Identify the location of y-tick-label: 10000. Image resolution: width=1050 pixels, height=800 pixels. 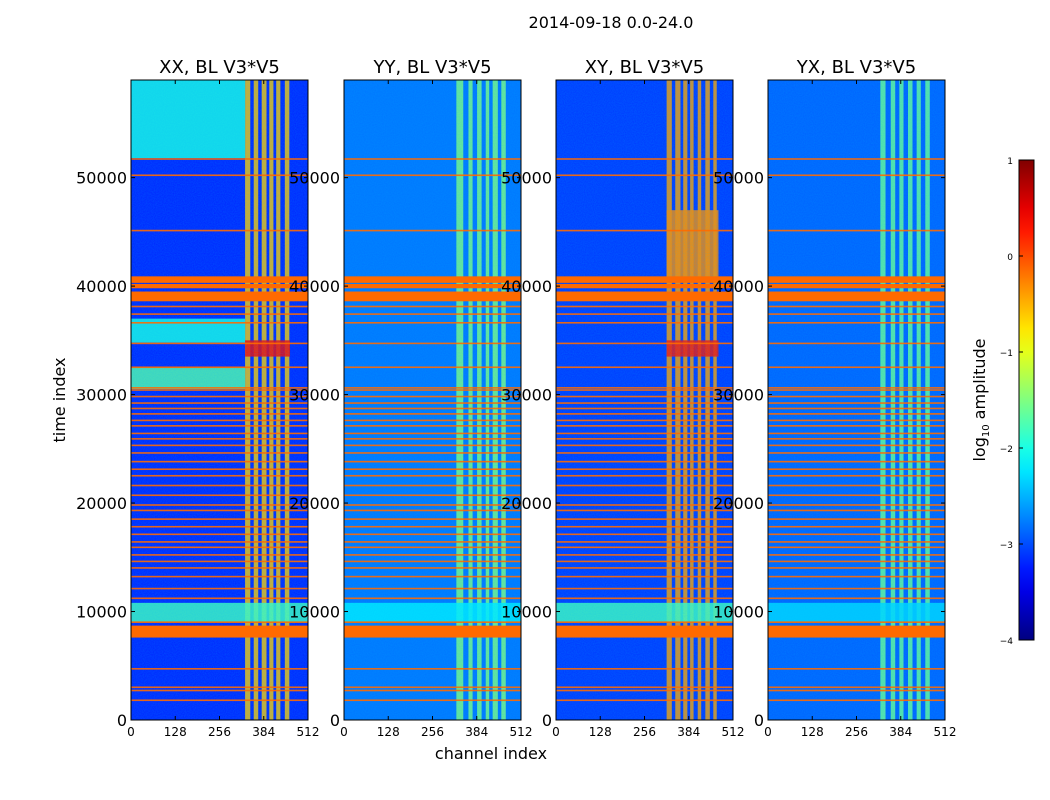
(101, 612).